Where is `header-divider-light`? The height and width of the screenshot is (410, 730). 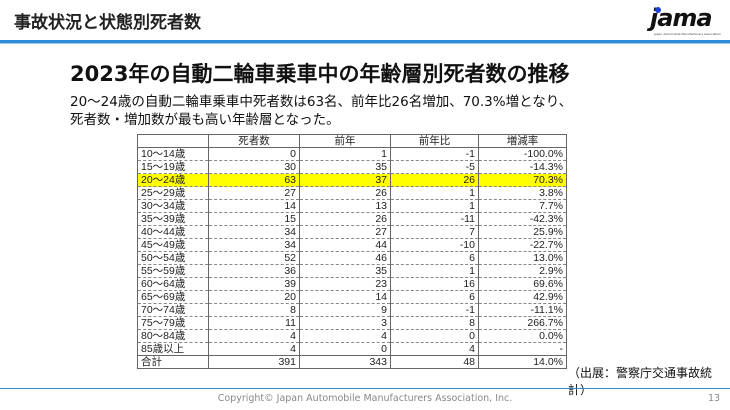 header-divider-light is located at coordinates (365, 43).